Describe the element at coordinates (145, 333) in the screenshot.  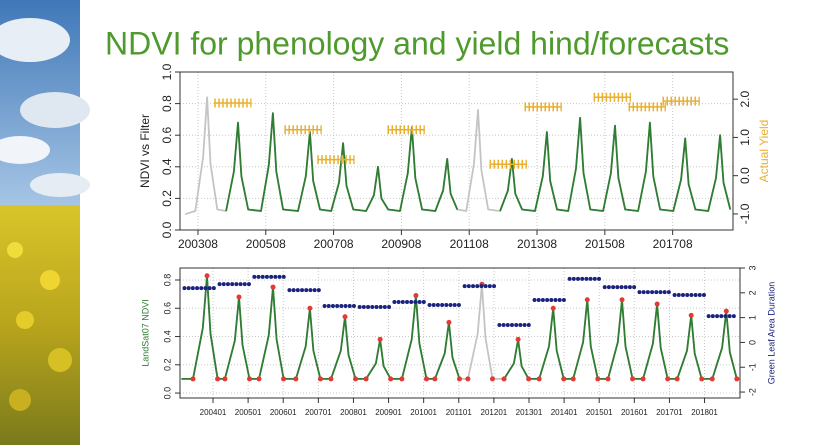
I see `y-axis-label: LandSat07 NDVI` at that location.